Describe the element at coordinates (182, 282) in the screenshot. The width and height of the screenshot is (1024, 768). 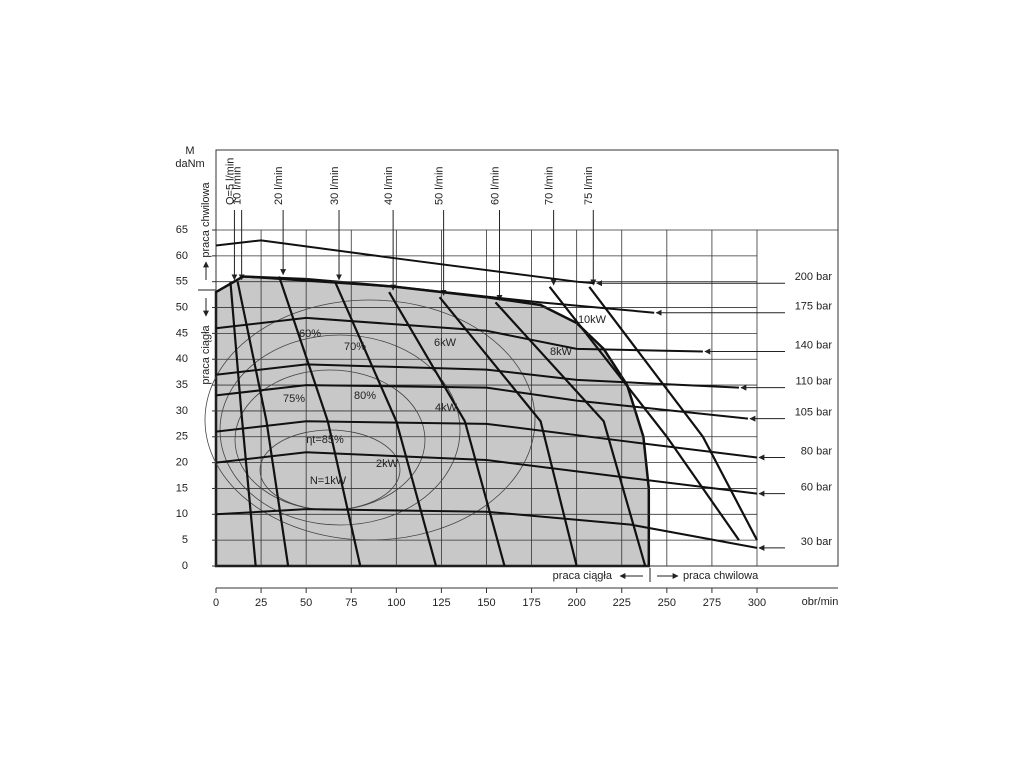
I see `y-tick-label: 55` at that location.